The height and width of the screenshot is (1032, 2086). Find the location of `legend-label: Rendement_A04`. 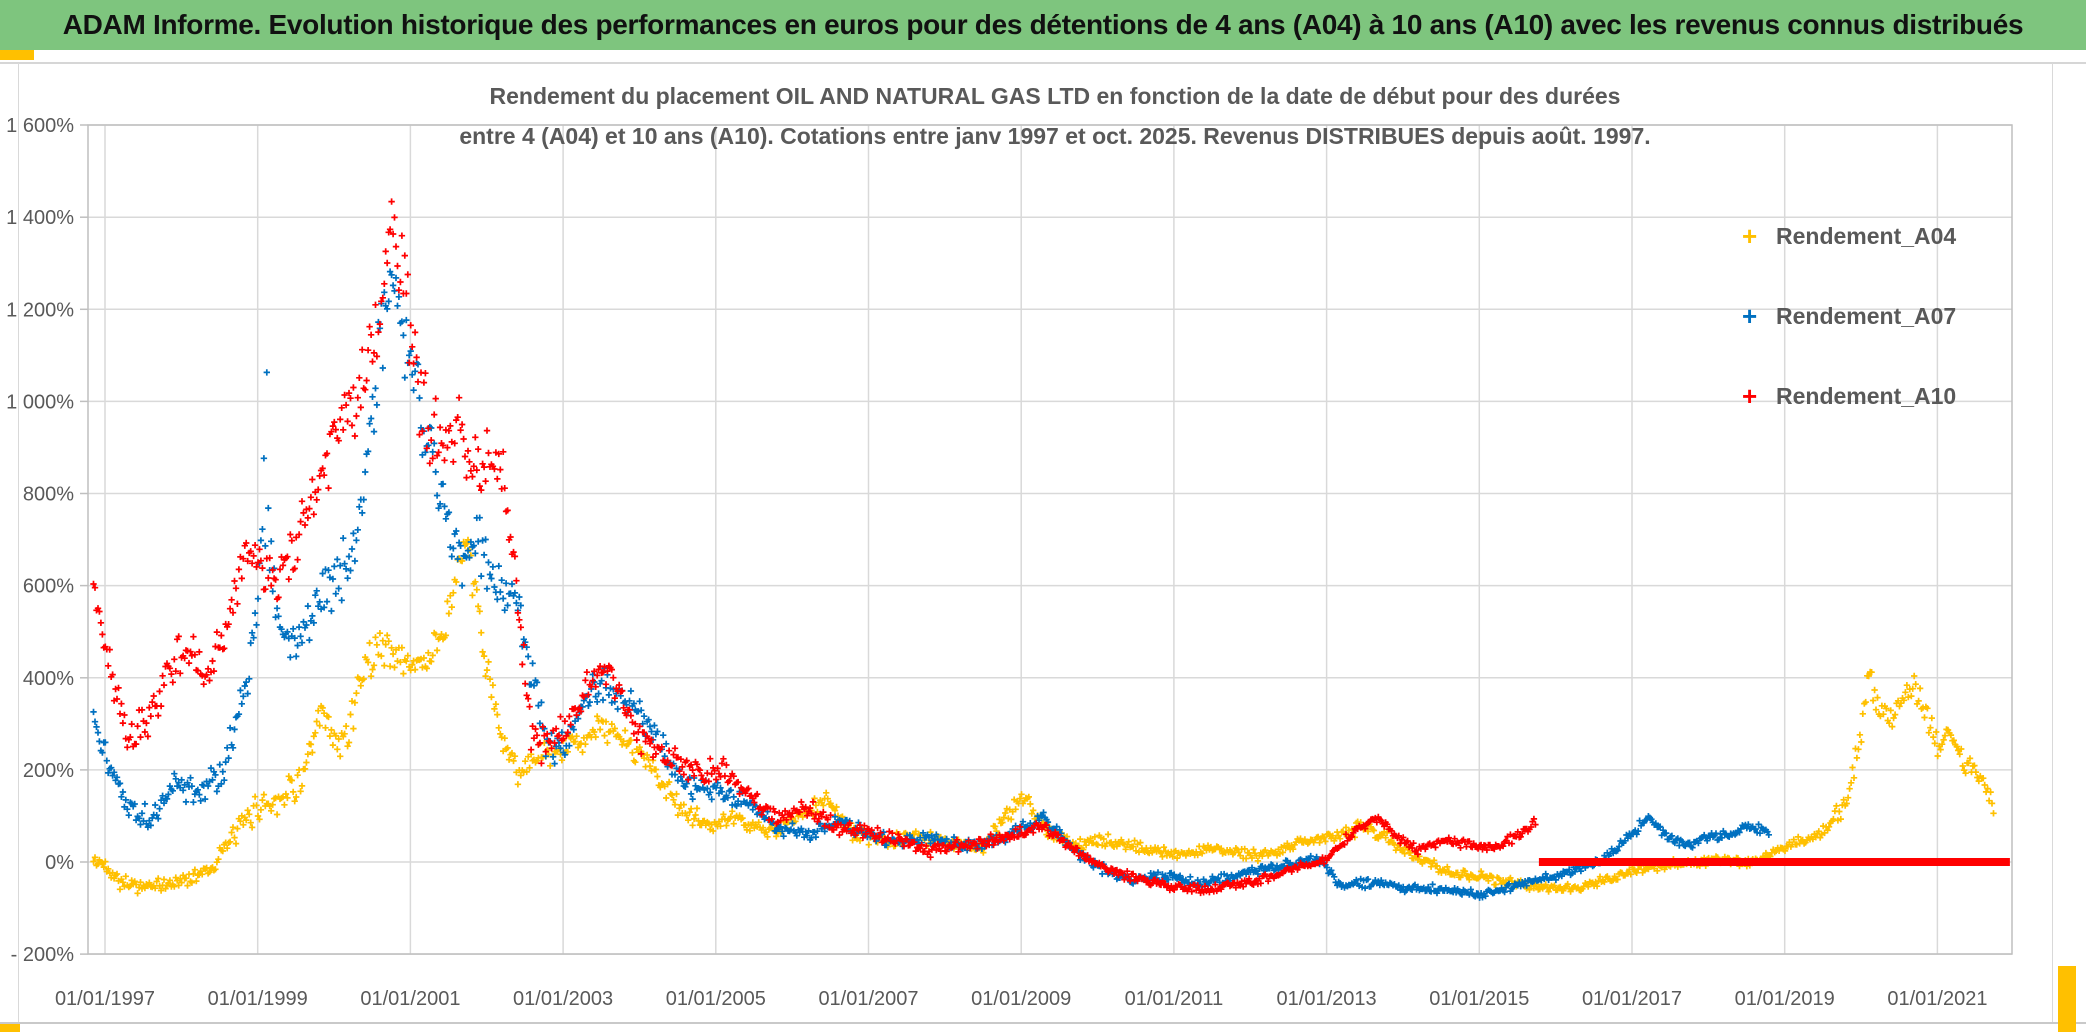

legend-label: Rendement_A04 is located at coordinates (1866, 235).